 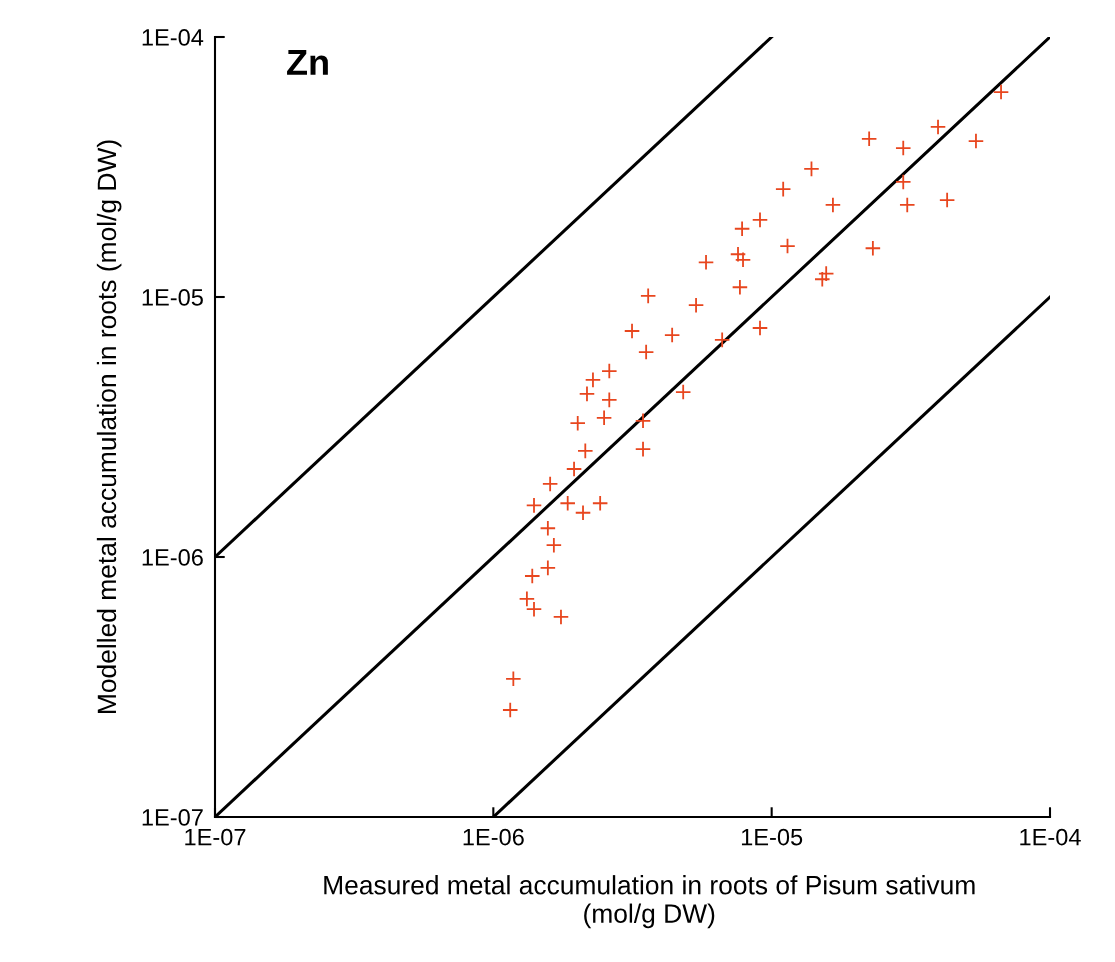 I want to click on x-tick-label: 1E-05, so click(x=772, y=837).